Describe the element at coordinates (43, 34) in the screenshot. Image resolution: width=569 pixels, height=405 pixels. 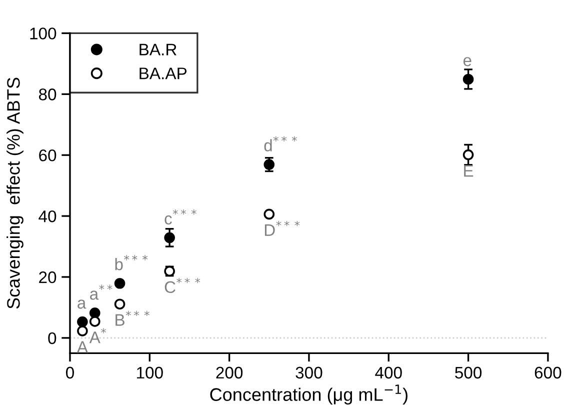
I see `y-tick-label: 100` at that location.